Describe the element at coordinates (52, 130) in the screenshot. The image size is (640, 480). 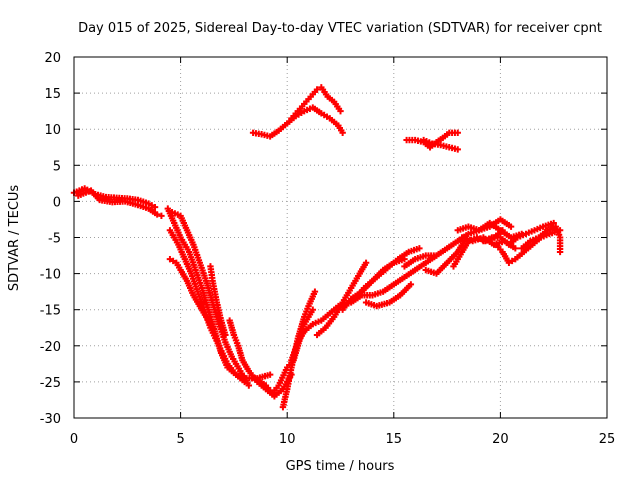
I see `y-tick-label: 10` at that location.